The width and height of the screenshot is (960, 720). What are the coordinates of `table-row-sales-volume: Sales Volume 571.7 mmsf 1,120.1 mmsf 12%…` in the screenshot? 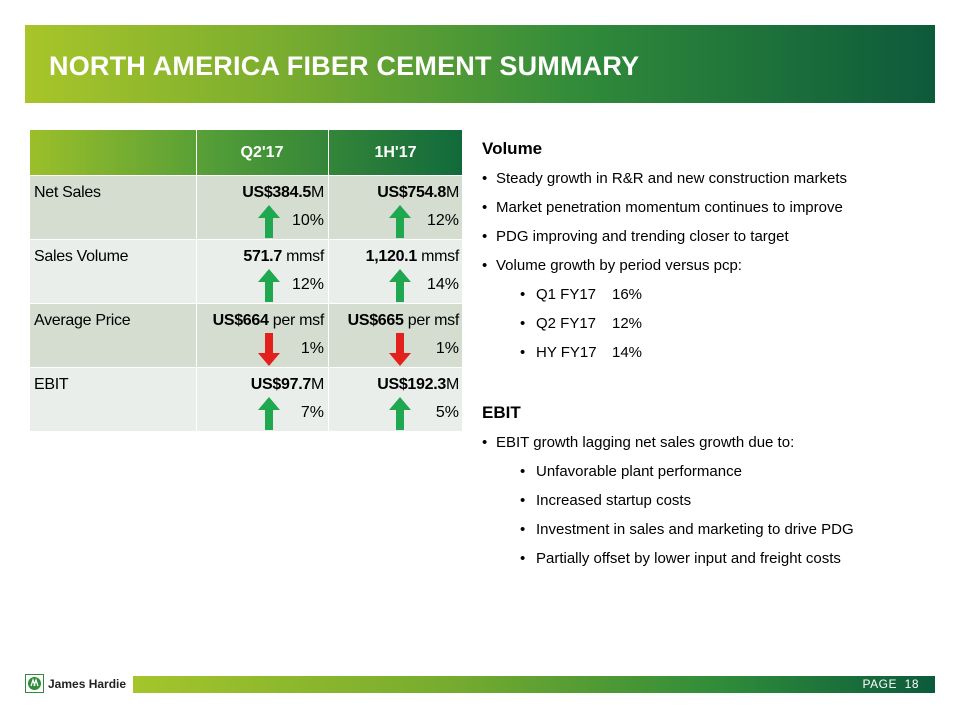 It's located at (246, 271).